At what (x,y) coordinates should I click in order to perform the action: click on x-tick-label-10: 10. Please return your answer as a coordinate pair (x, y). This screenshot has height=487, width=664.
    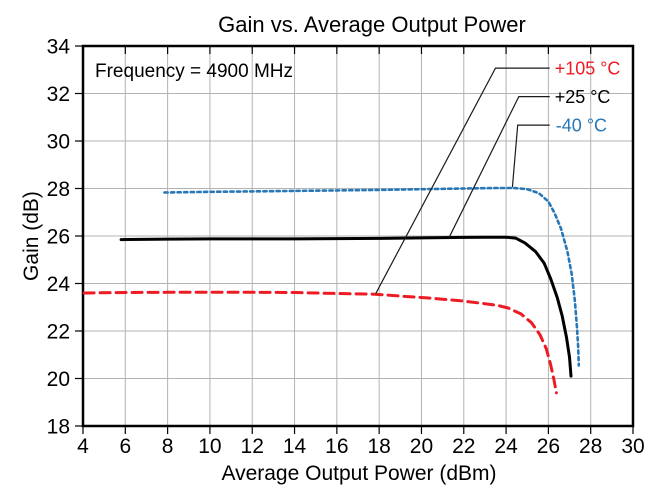
    Looking at the image, I should click on (209, 446).